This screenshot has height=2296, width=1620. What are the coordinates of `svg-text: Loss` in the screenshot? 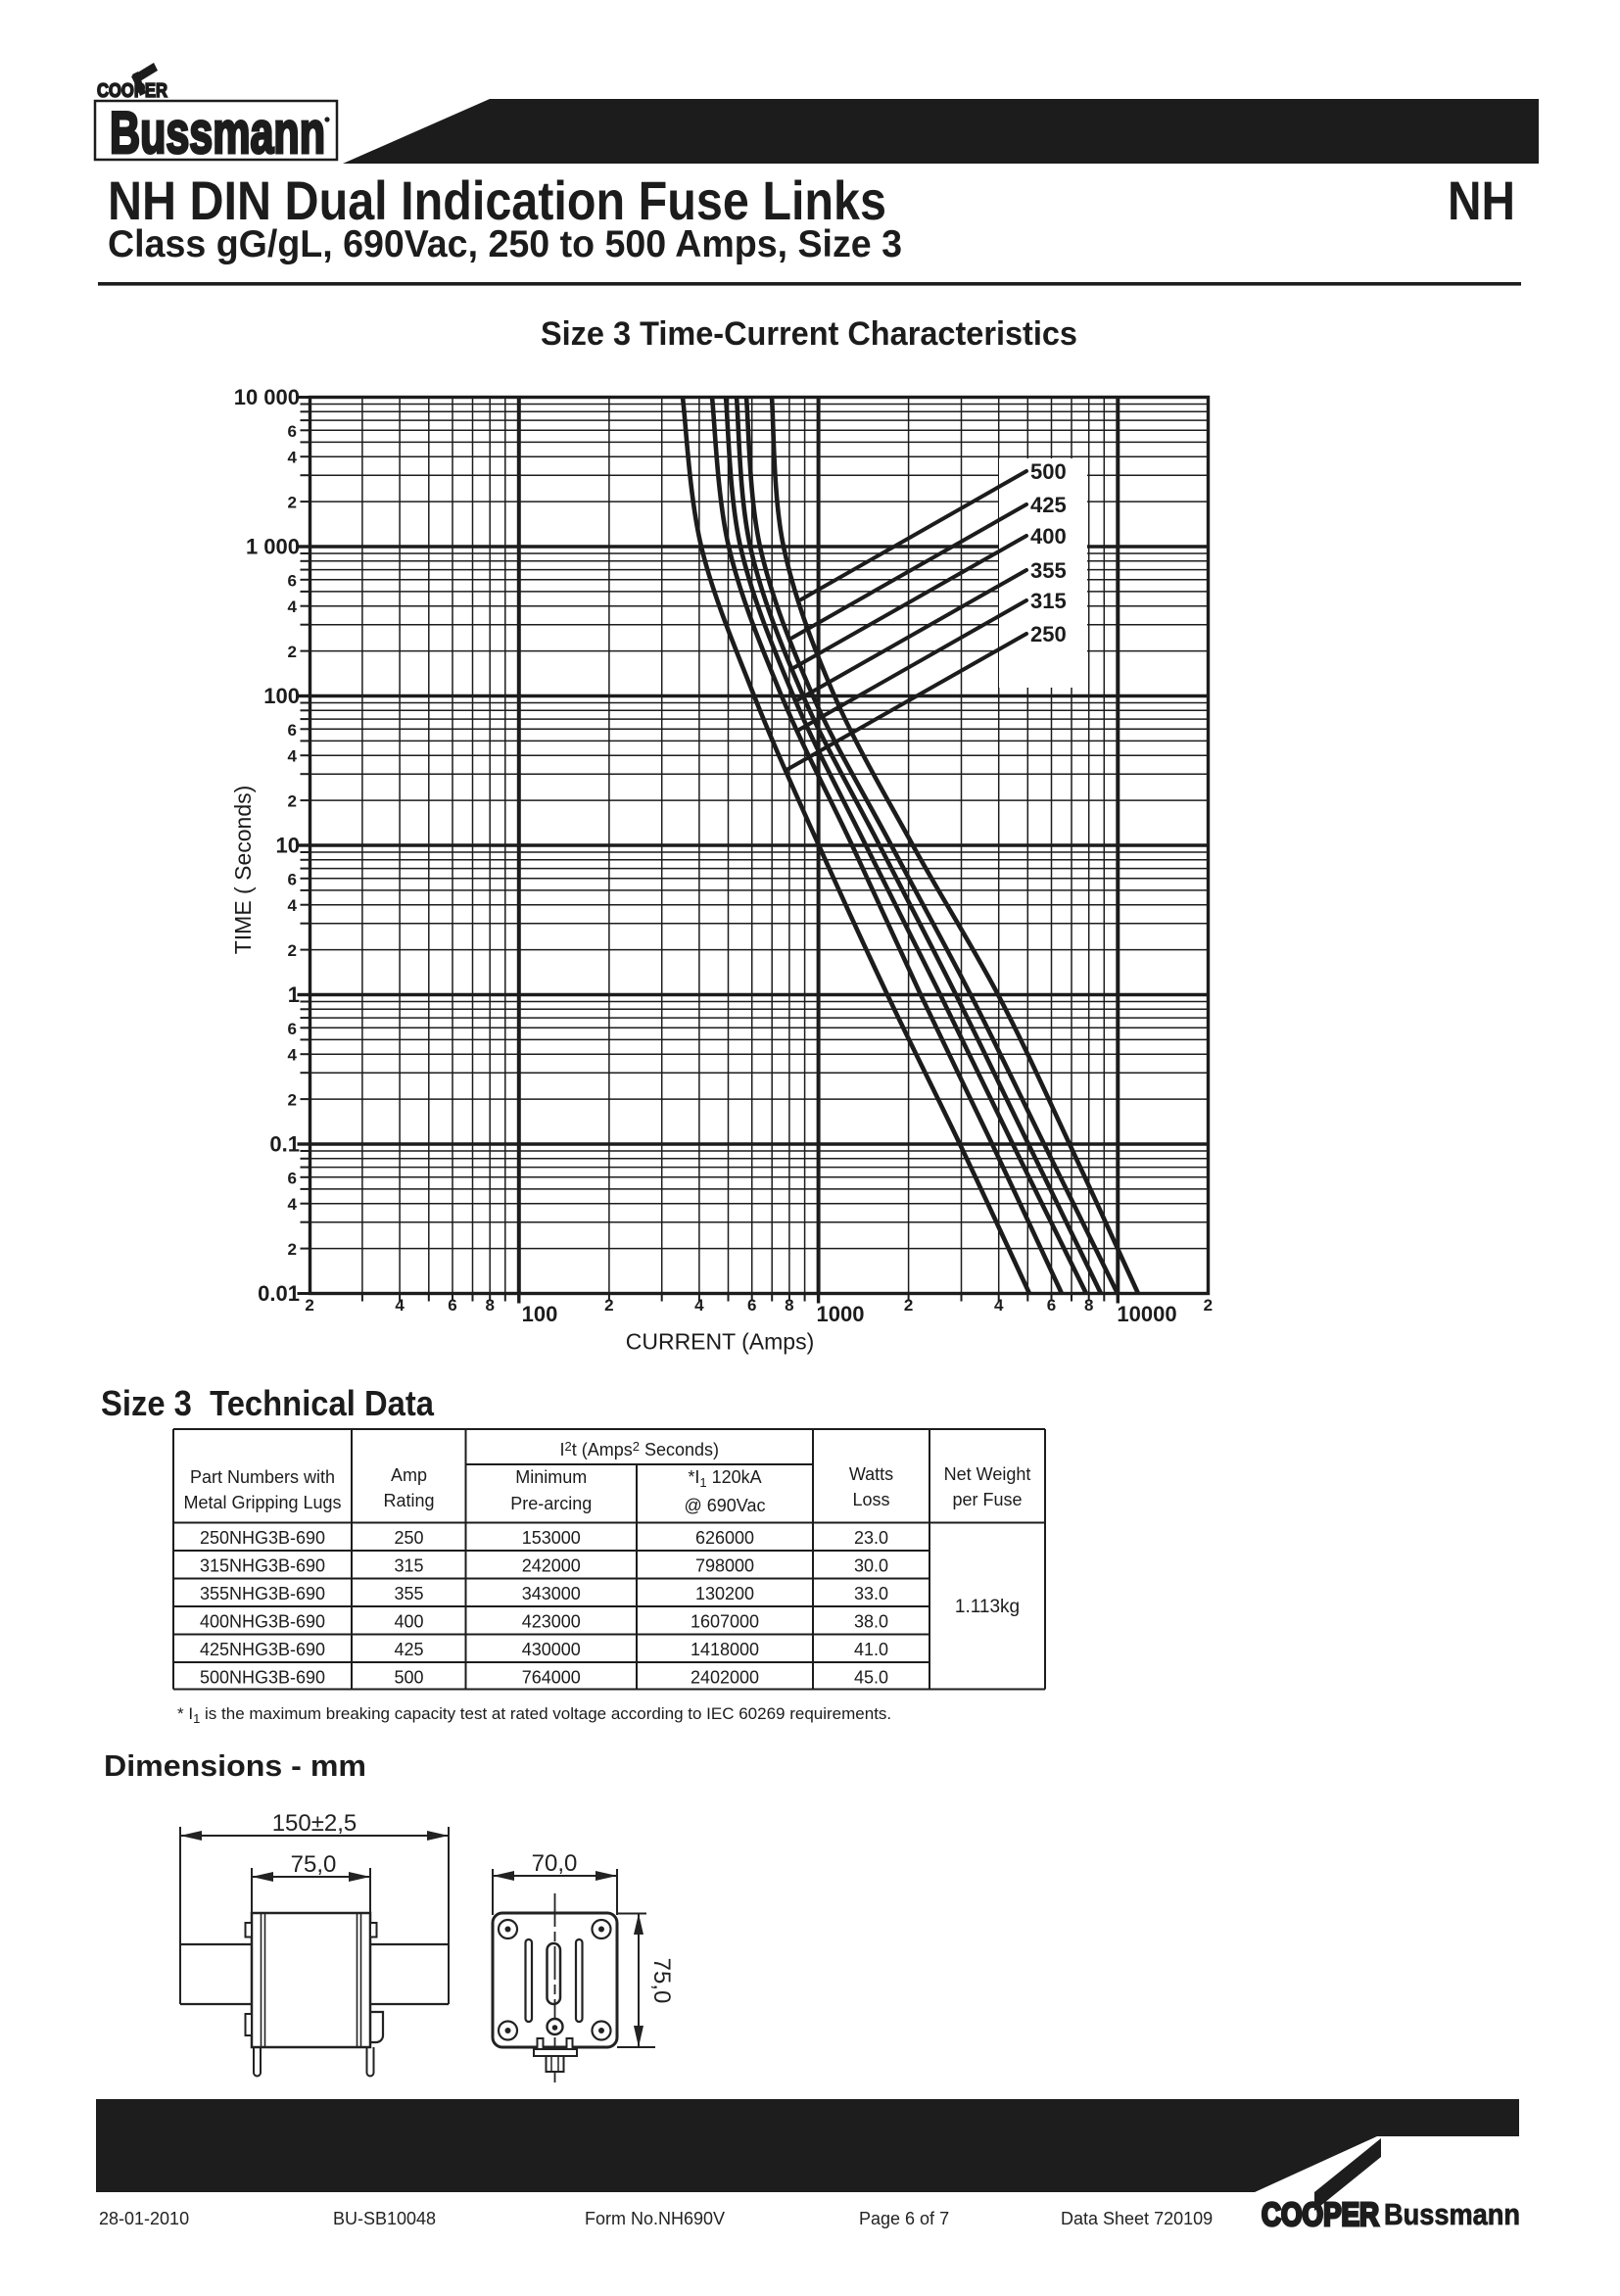 It's located at (870, 1500).